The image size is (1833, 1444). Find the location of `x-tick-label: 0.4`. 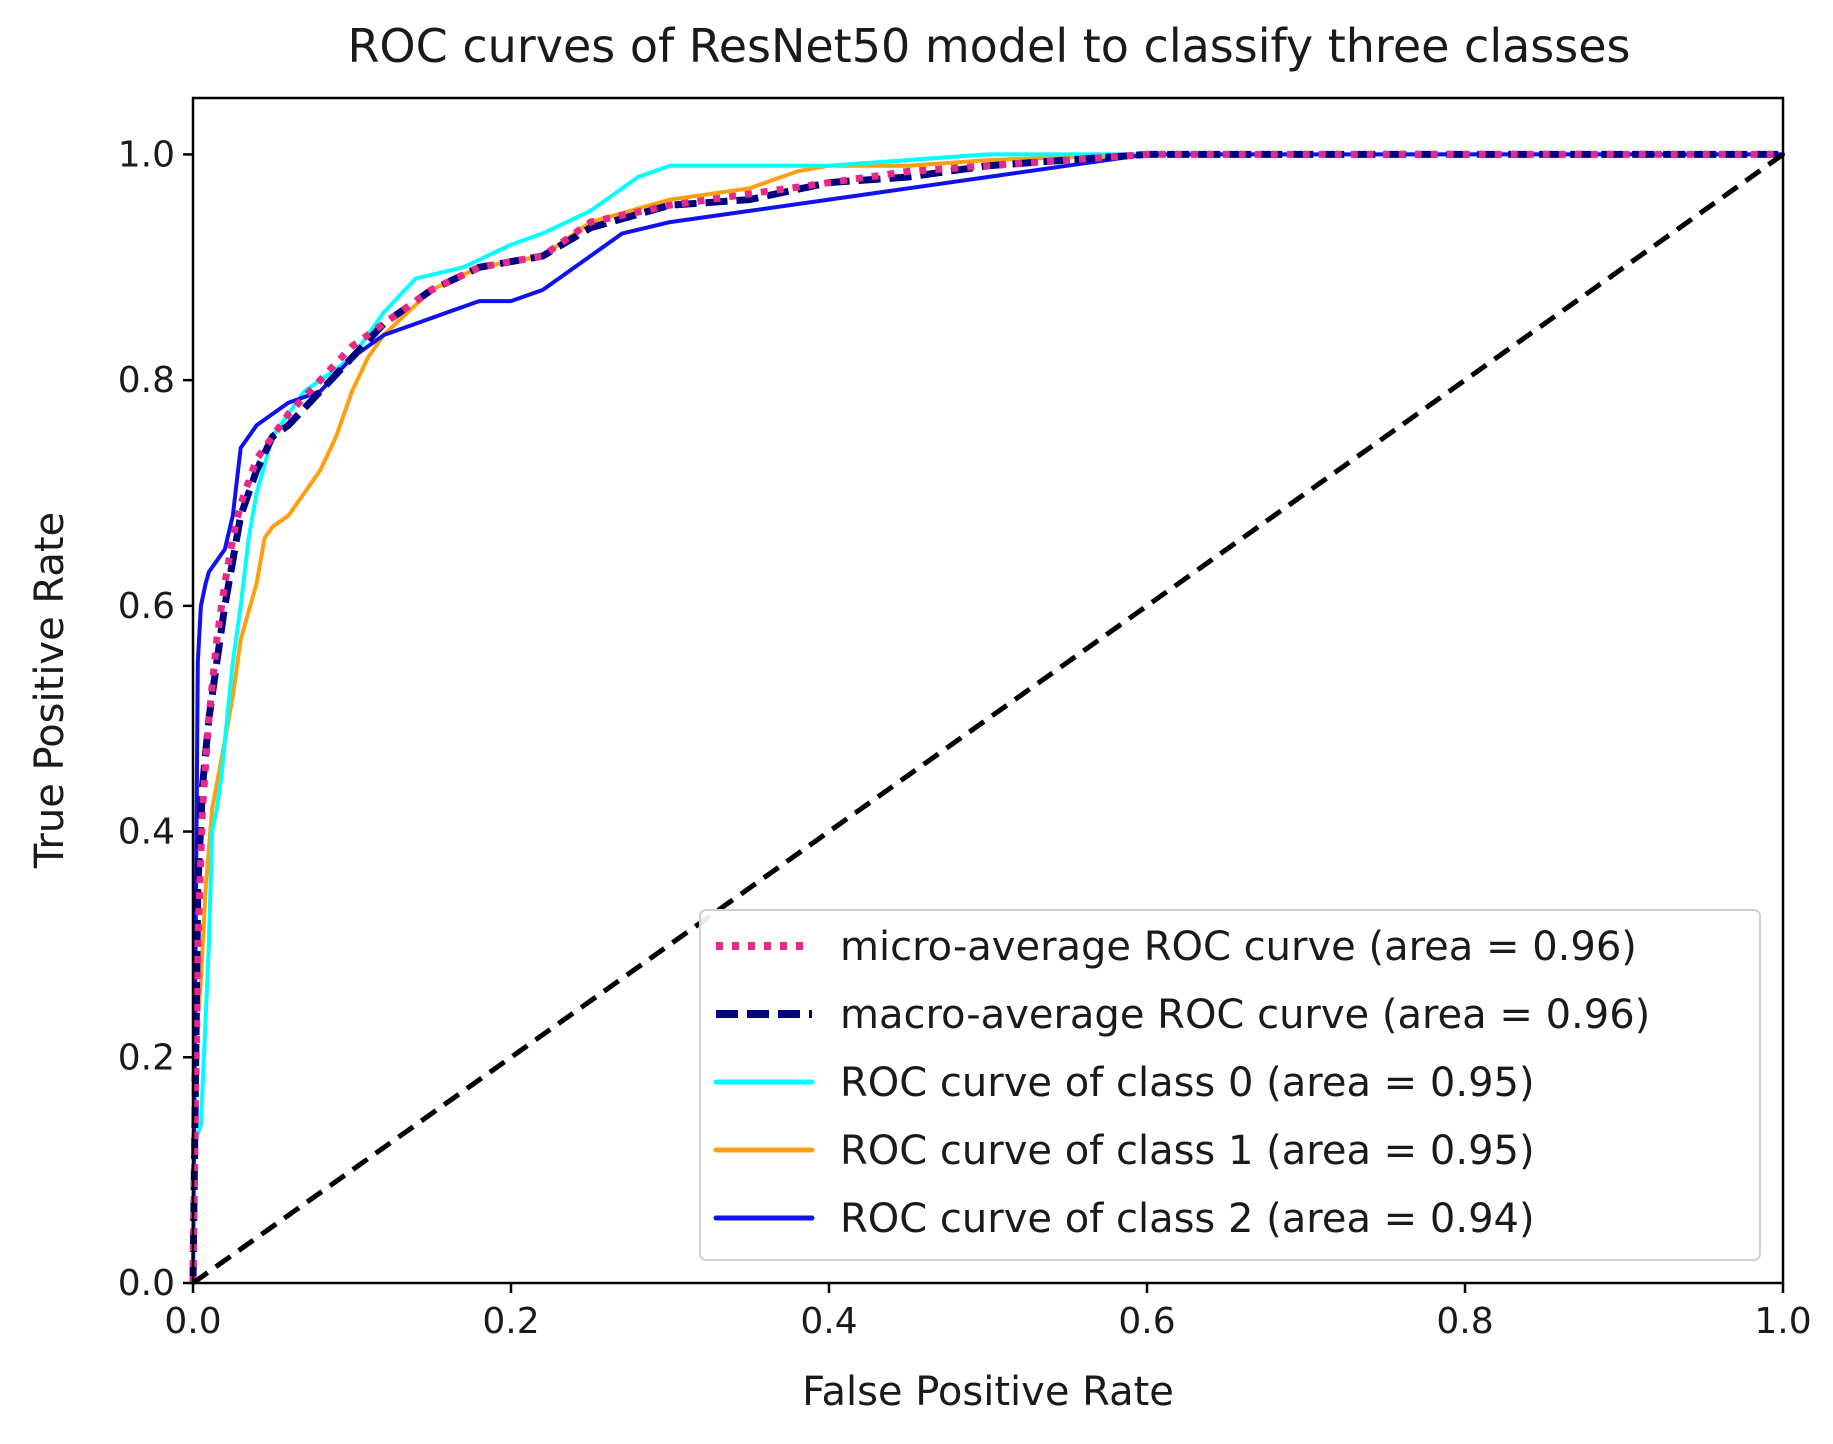

x-tick-label: 0.4 is located at coordinates (828, 1321).